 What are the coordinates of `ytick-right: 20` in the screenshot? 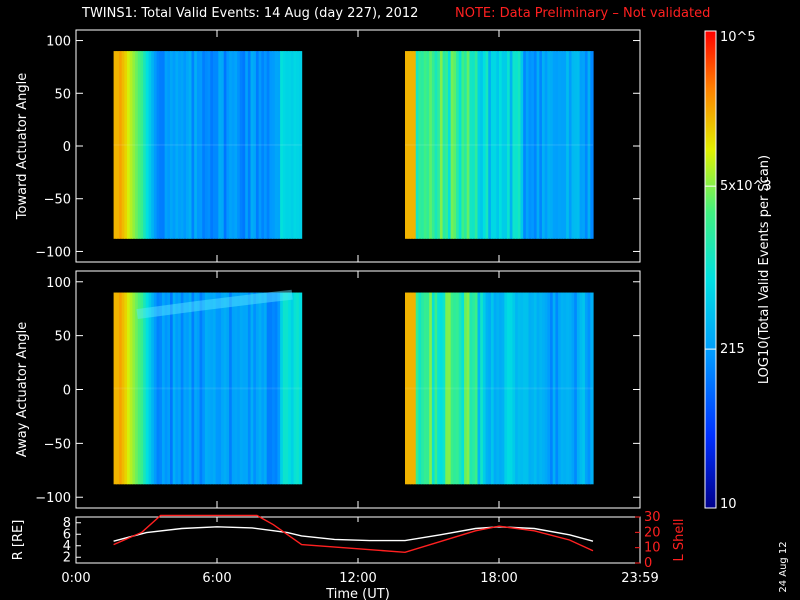 It's located at (652, 532).